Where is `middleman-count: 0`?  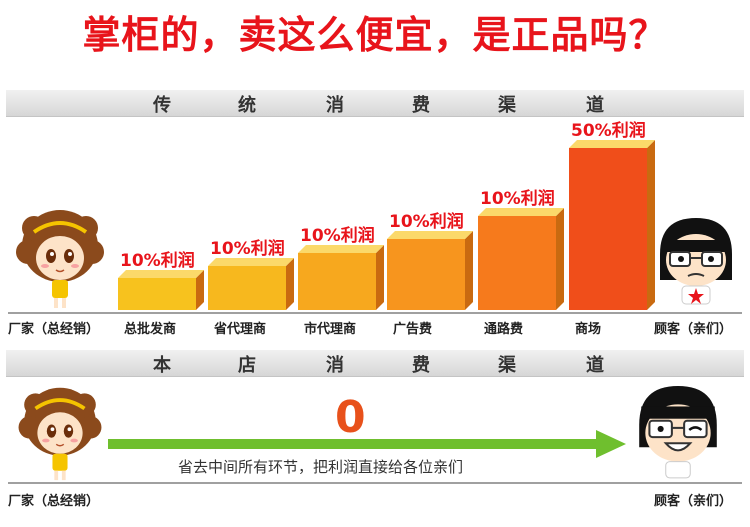
middleman-count: 0 is located at coordinates (350, 417).